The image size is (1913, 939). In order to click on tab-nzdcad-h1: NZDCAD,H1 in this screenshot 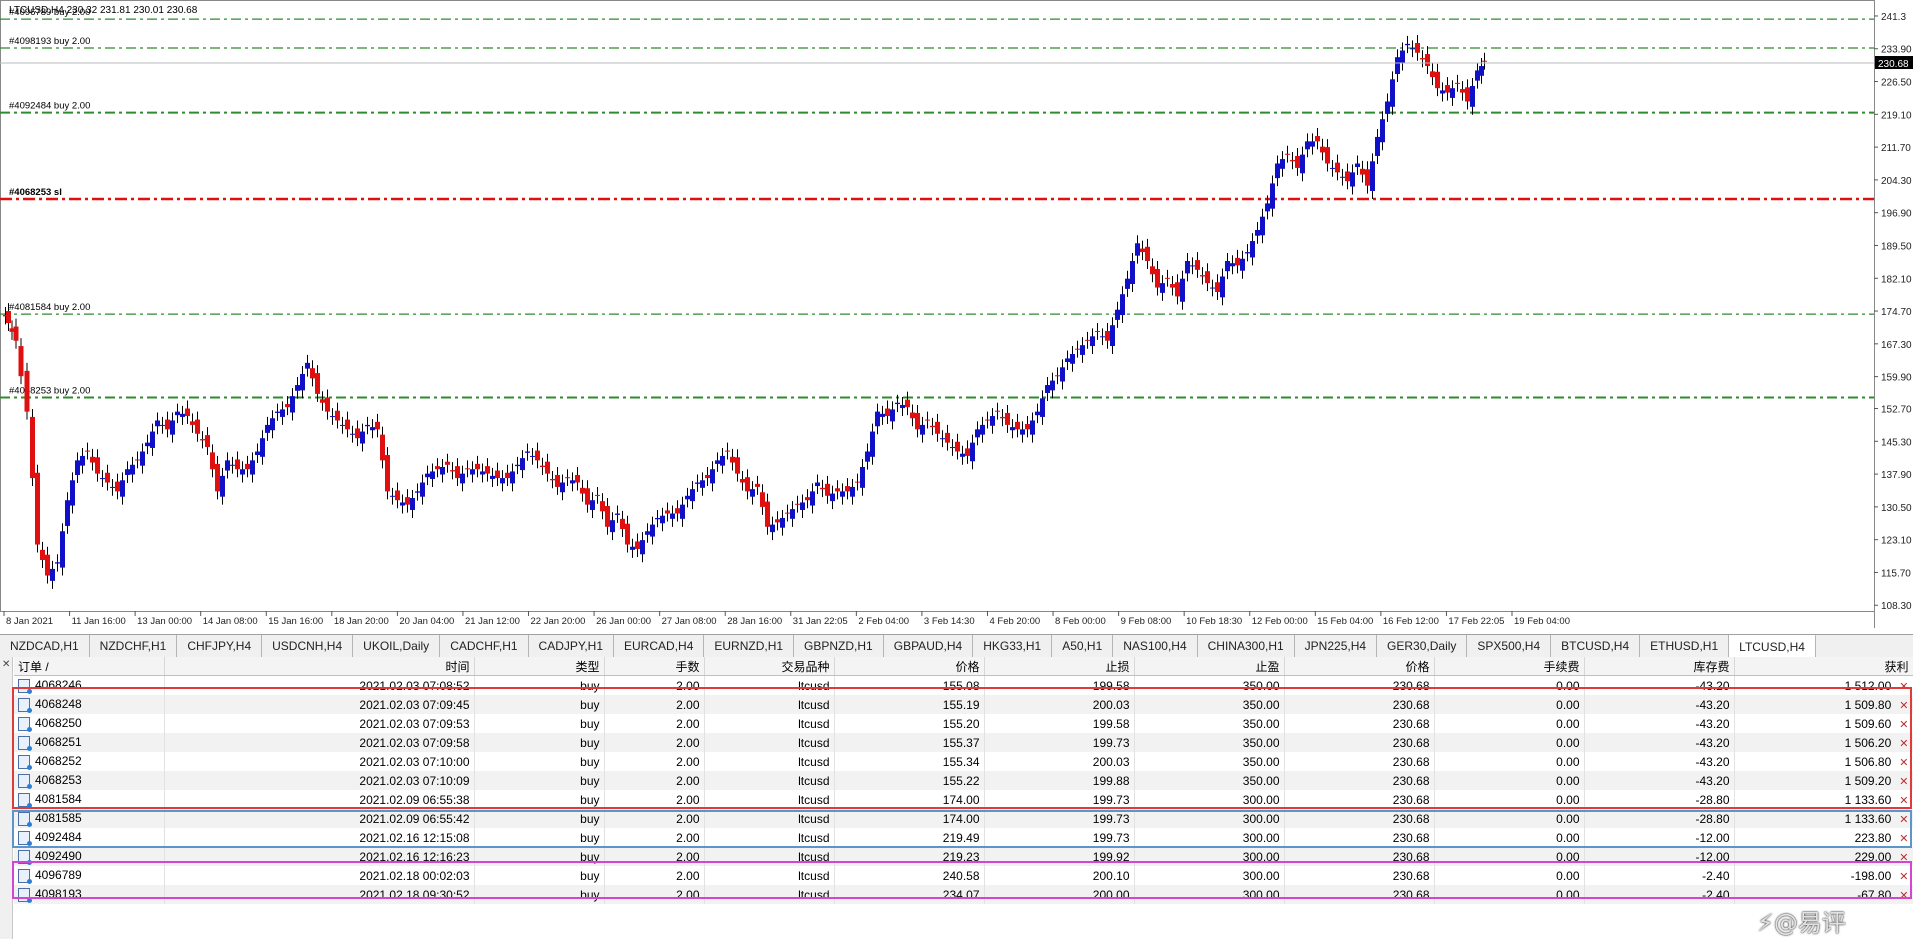, I will do `click(45, 646)`.